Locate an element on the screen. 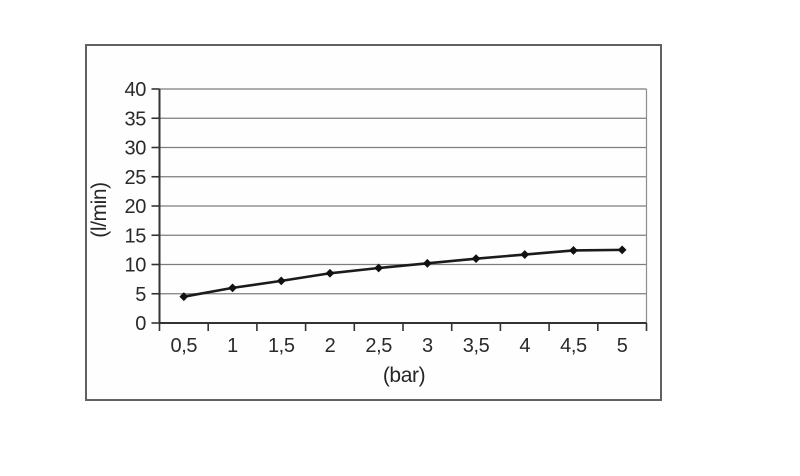 The height and width of the screenshot is (476, 800). x-tick-label: 1 is located at coordinates (232, 346).